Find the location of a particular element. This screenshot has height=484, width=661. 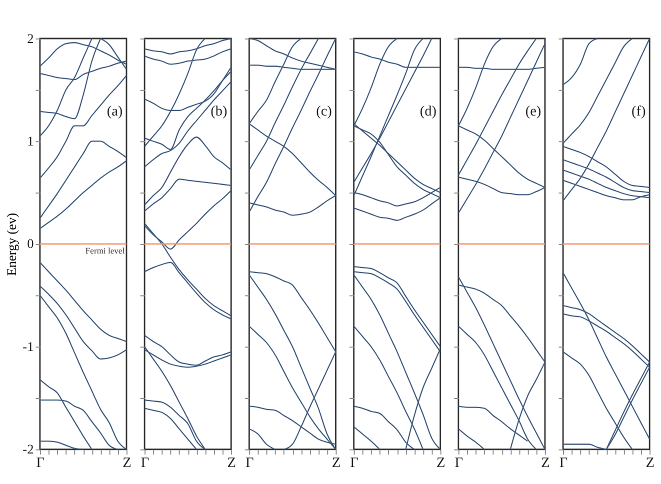

y-axis-title: Energy (ev) is located at coordinates (12, 244).